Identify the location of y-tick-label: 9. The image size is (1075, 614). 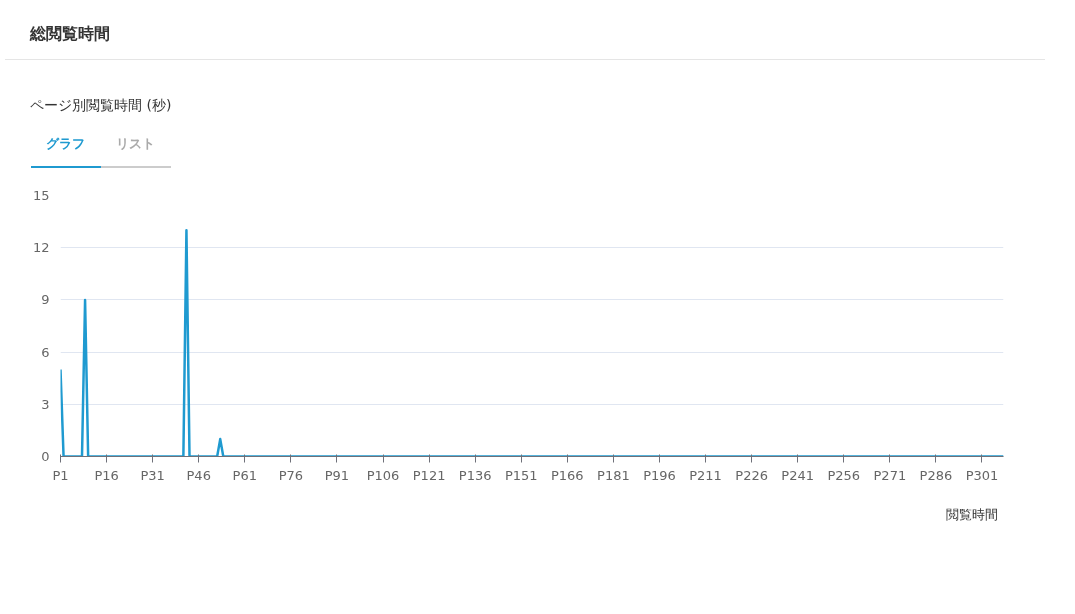
(45, 300).